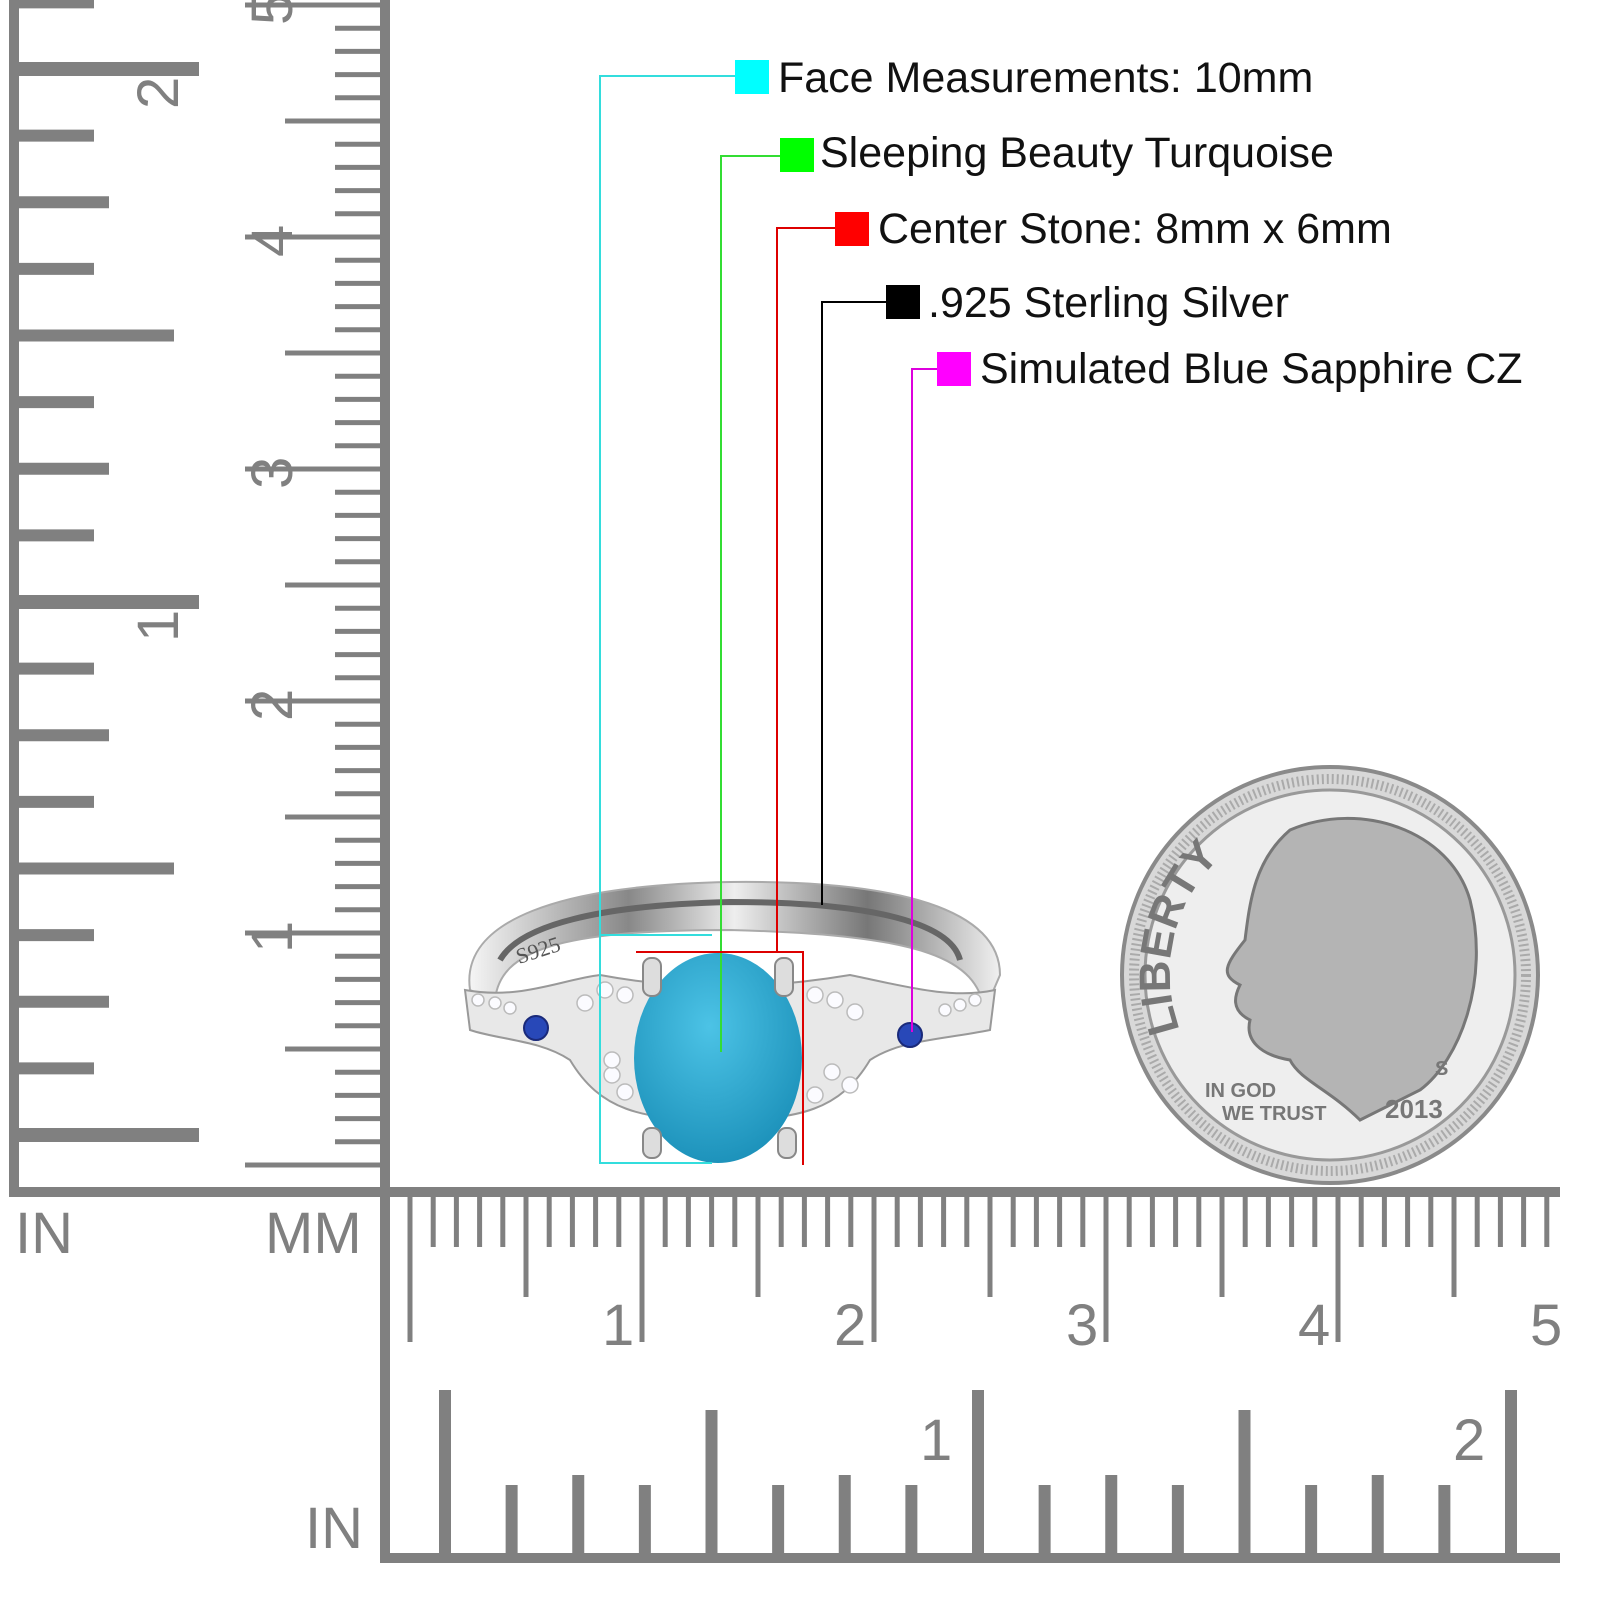  What do you see at coordinates (272, 705) in the screenshot?
I see `cm-label-left: 2` at bounding box center [272, 705].